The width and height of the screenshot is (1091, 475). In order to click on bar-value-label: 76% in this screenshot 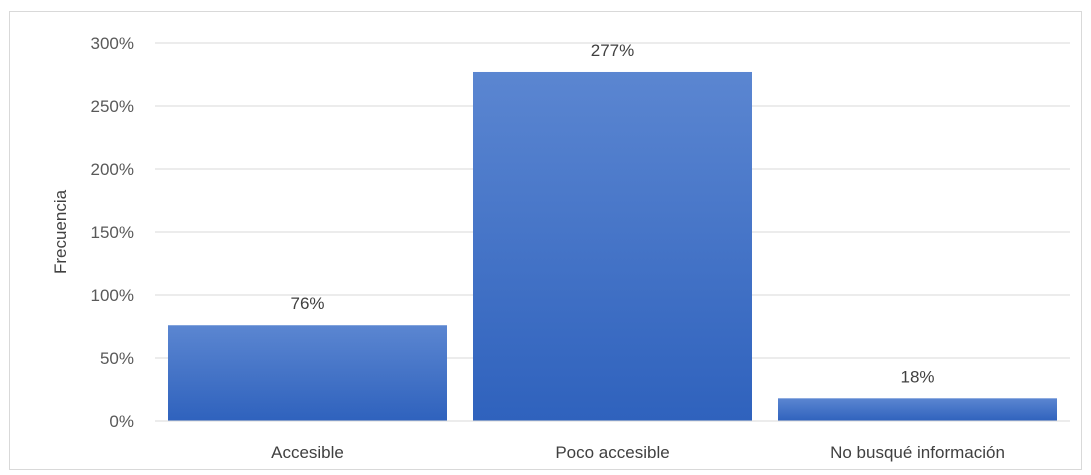, I will do `click(307, 303)`.